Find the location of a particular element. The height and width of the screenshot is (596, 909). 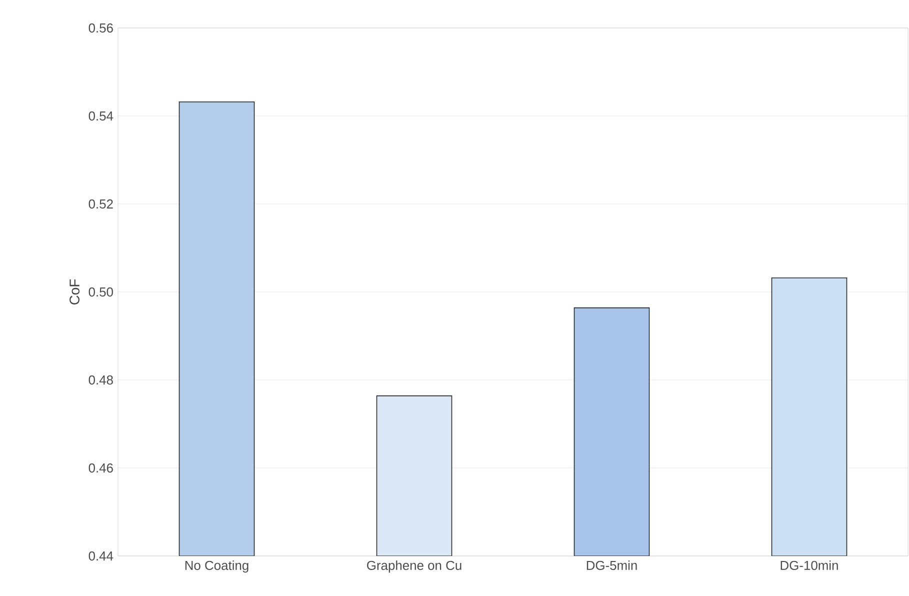

y-tick-label: 0.48 is located at coordinates (100, 380).